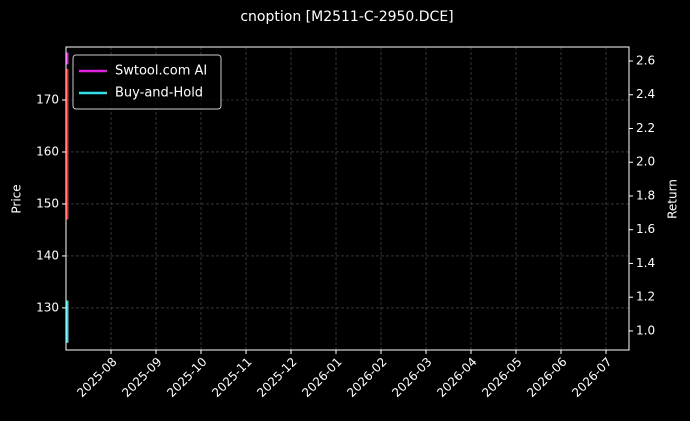 This screenshot has width=690, height=421. Describe the element at coordinates (645, 94) in the screenshot. I see `y2-tick-label: 2.4` at that location.